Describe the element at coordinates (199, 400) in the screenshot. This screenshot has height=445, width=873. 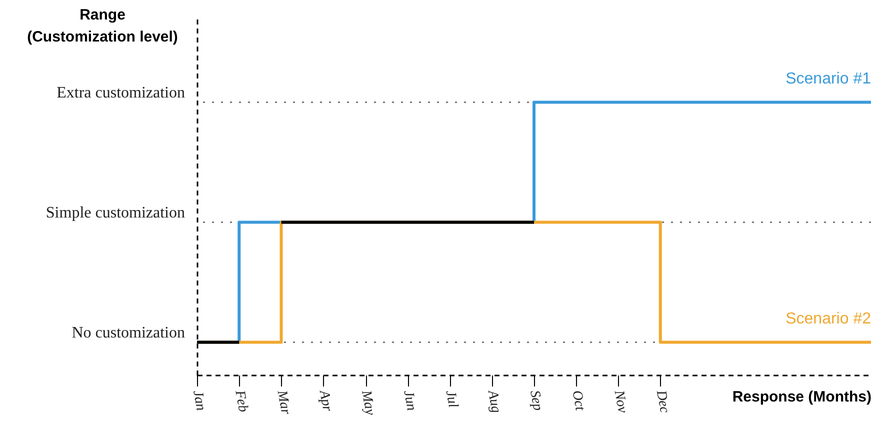
I see `x-tick-label: Jan` at that location.